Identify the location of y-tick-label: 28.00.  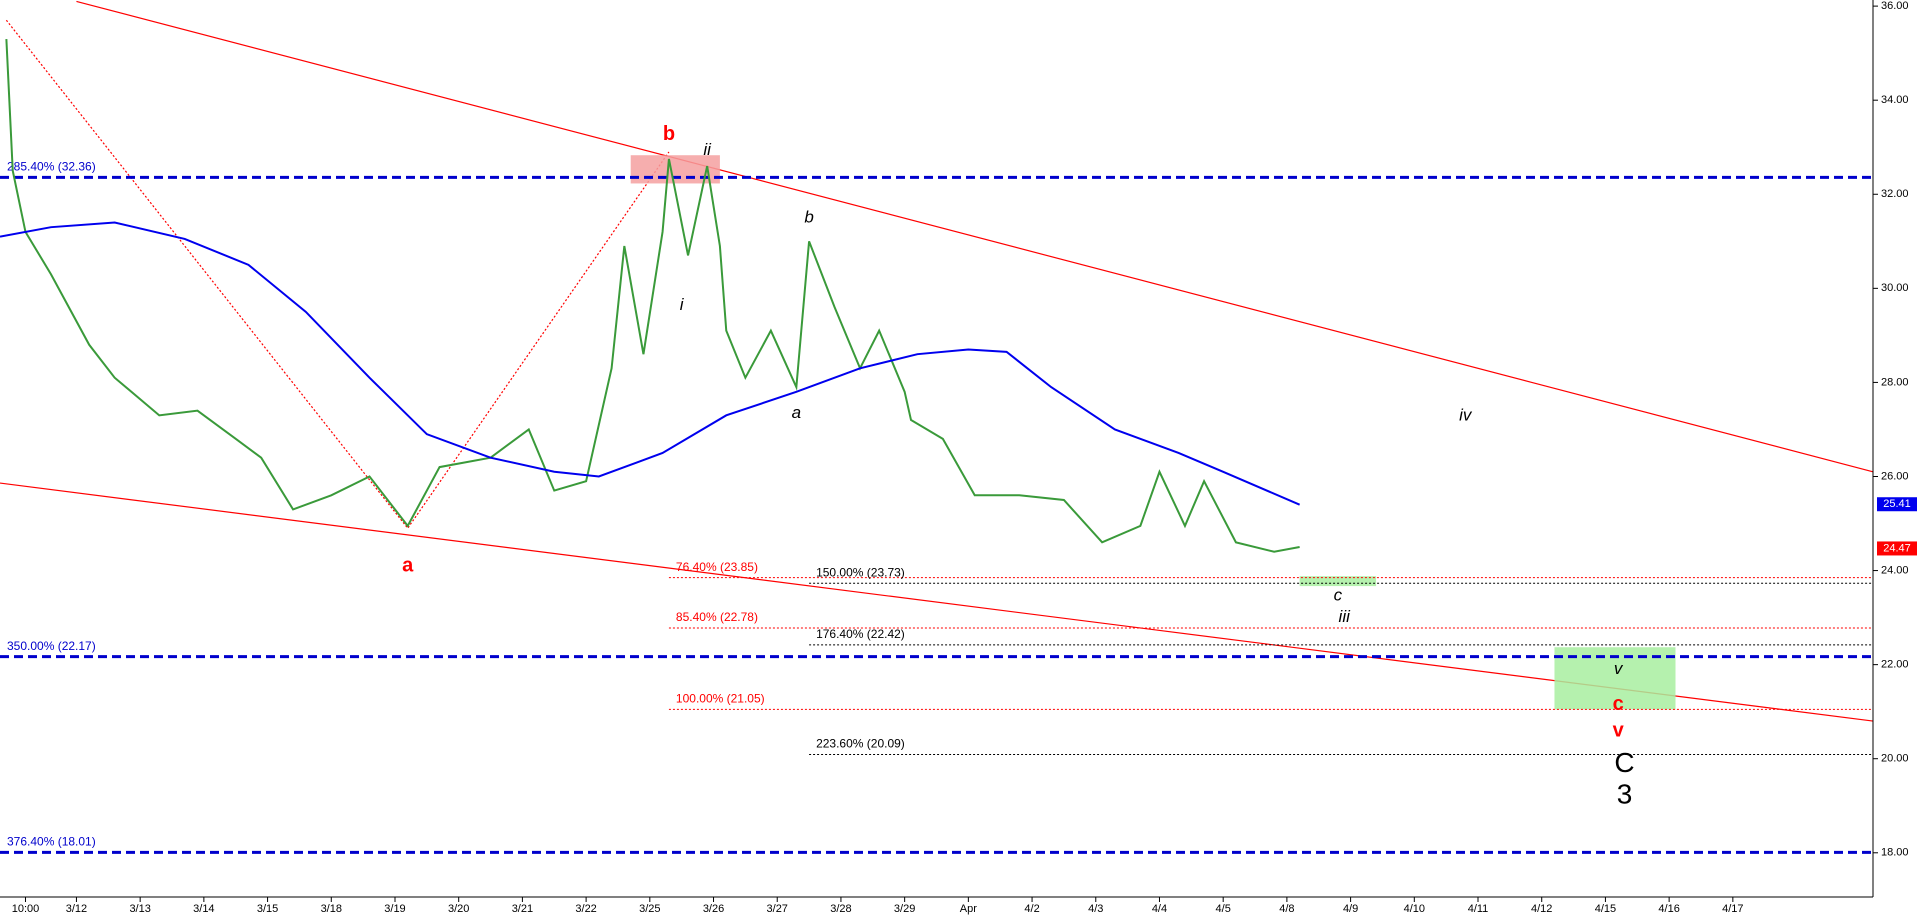
(1895, 382).